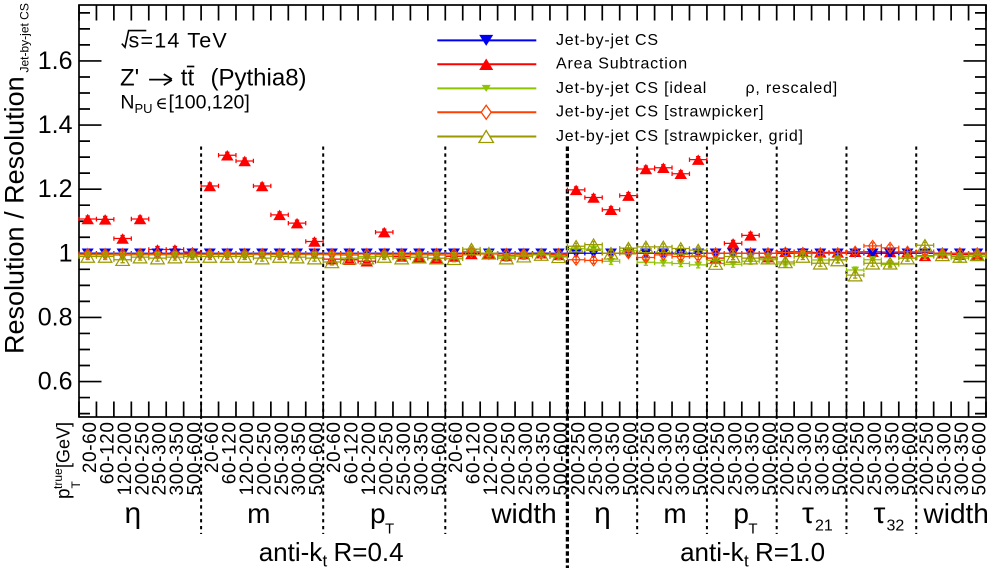  I want to click on svg-text: 0.6, so click(55, 382).